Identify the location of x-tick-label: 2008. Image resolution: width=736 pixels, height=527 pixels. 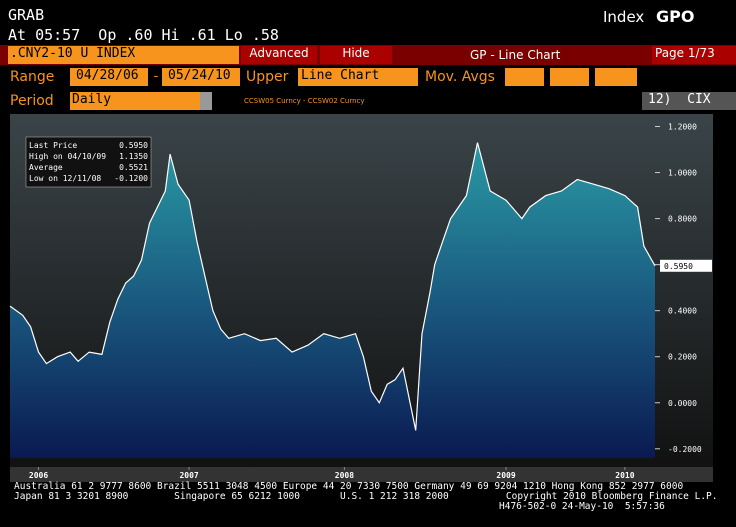
(344, 475).